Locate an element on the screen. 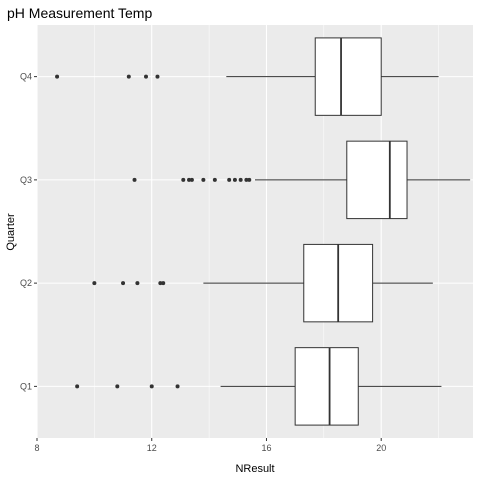  box-q4 is located at coordinates (247, 76).